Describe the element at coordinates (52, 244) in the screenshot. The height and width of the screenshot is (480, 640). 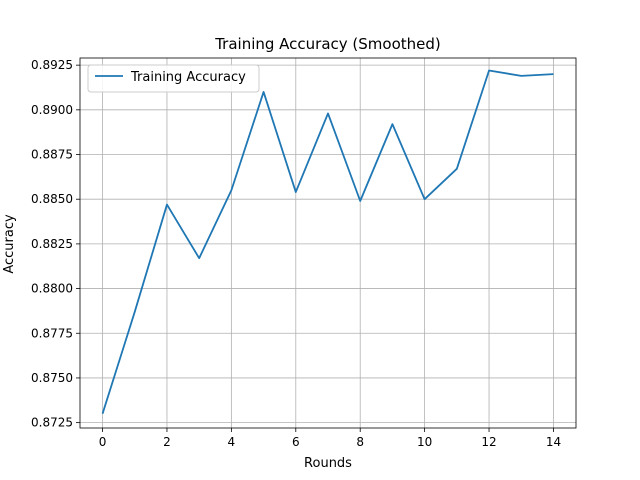
I see `y-tick-label: 0.8825` at that location.